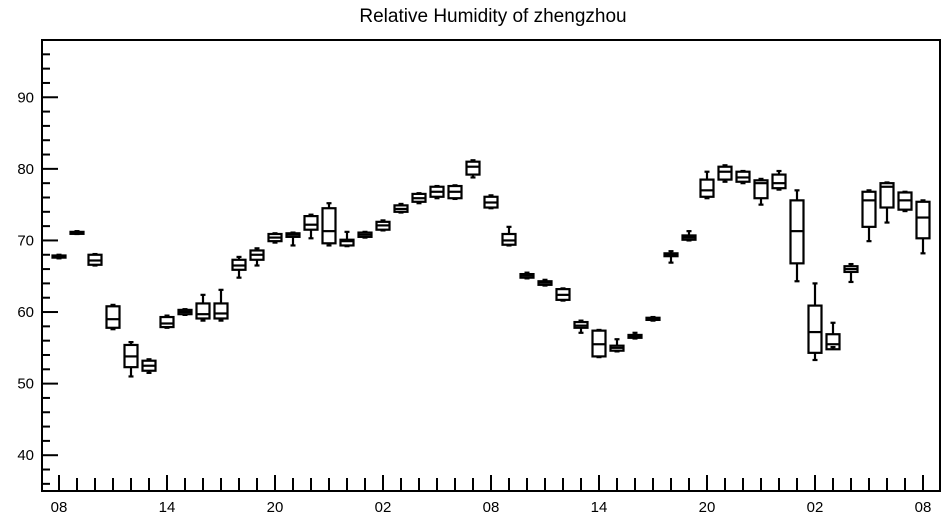 This screenshot has width=947, height=520. What do you see at coordinates (25, 455) in the screenshot?
I see `y-tick-label: 40` at bounding box center [25, 455].